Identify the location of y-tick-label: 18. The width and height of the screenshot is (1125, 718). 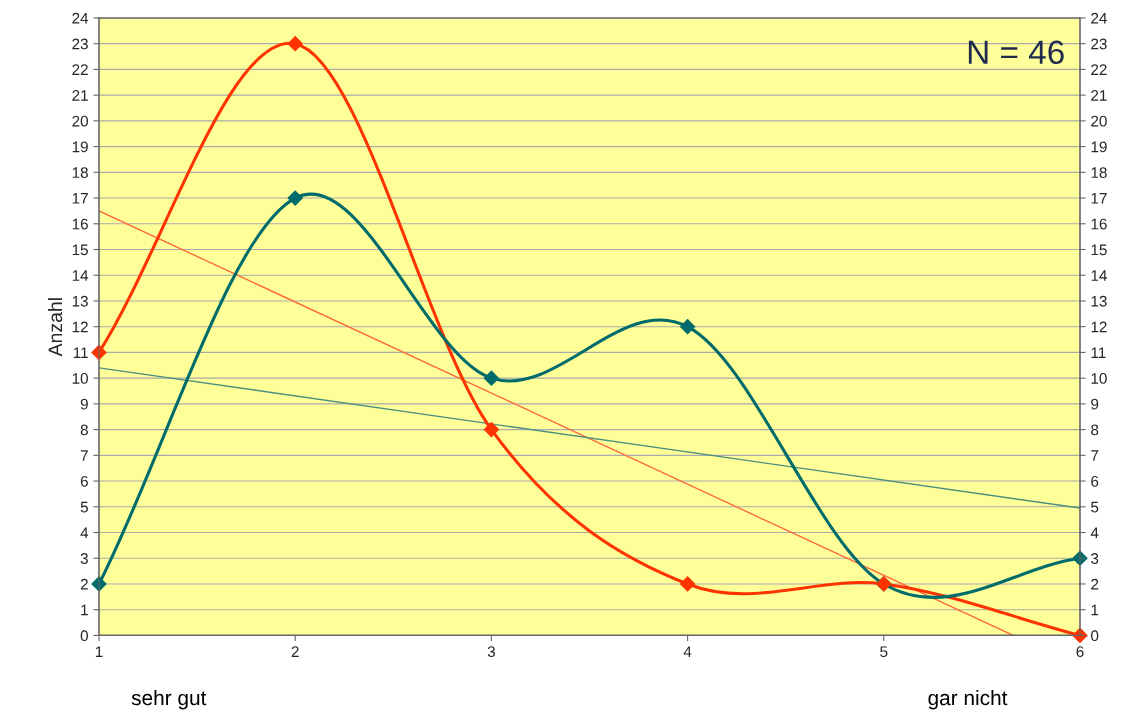
(80, 173).